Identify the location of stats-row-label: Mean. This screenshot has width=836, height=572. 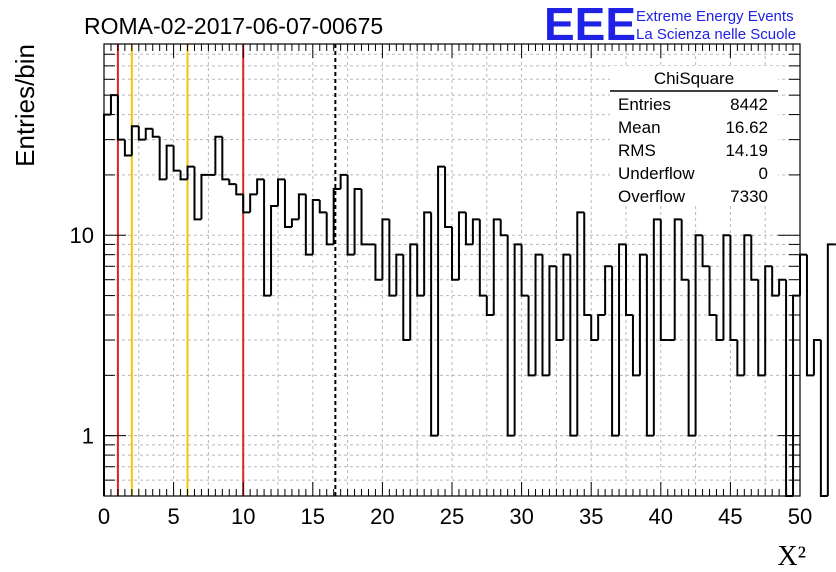
(639, 127).